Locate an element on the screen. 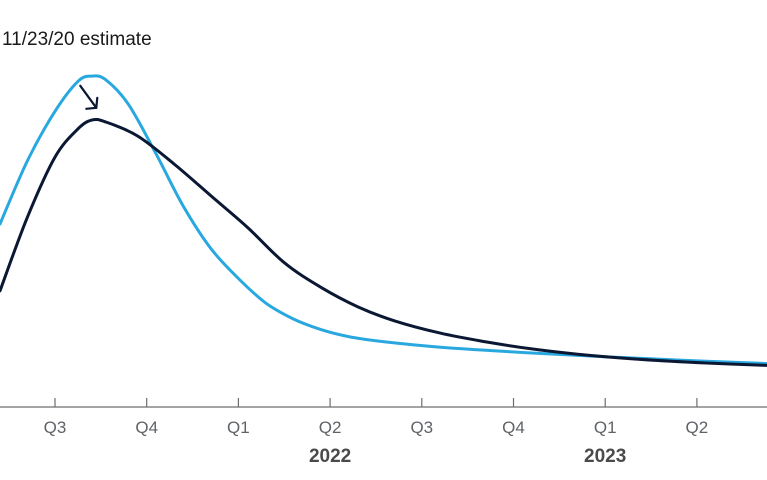 This screenshot has width=767, height=480. x-group-label: 2023 is located at coordinates (605, 456).